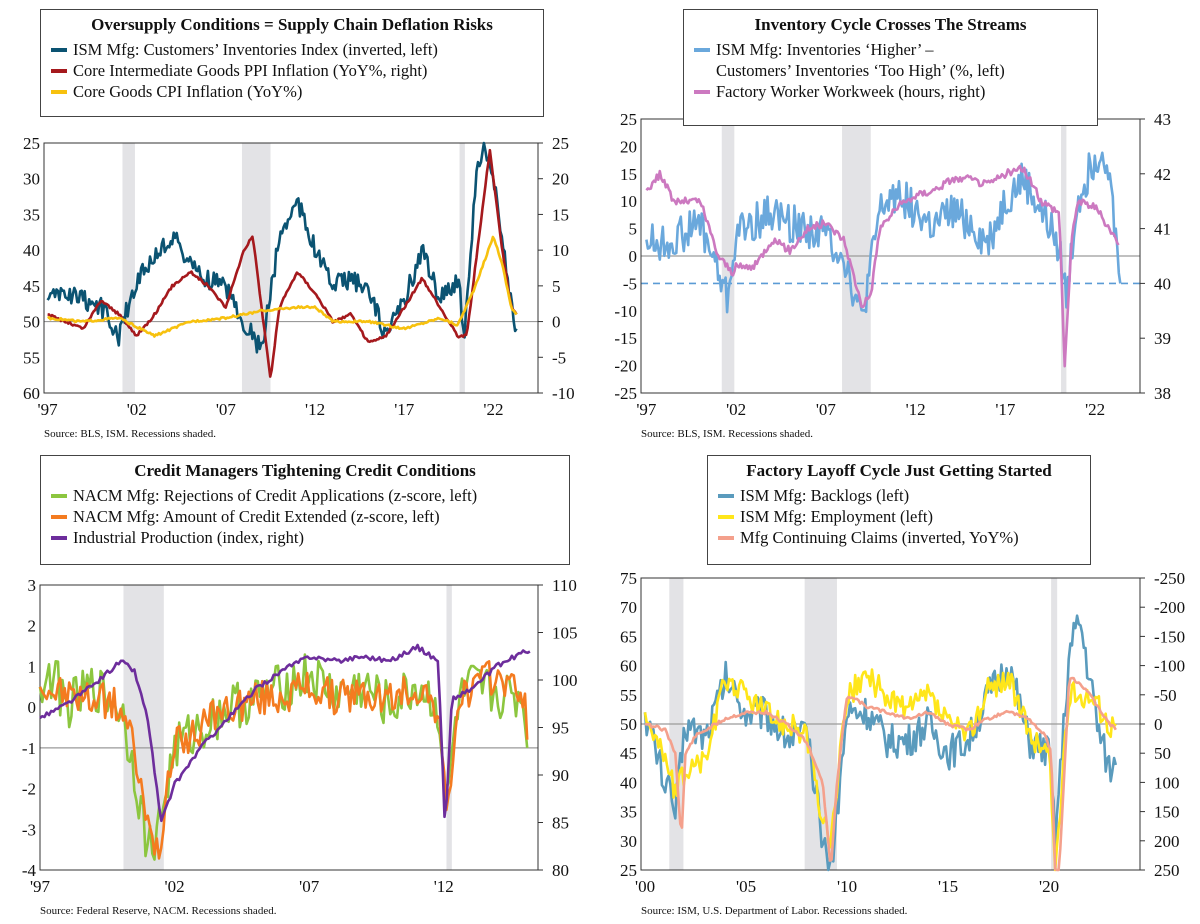  What do you see at coordinates (1158, 724) in the screenshot?
I see `y-tick-label-right: 0` at bounding box center [1158, 724].